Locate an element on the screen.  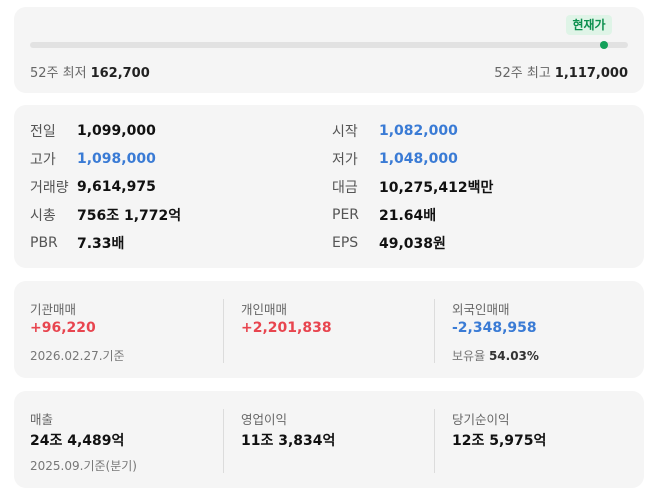
quote-eps: EPS 49,038원 is located at coordinates (389, 243).